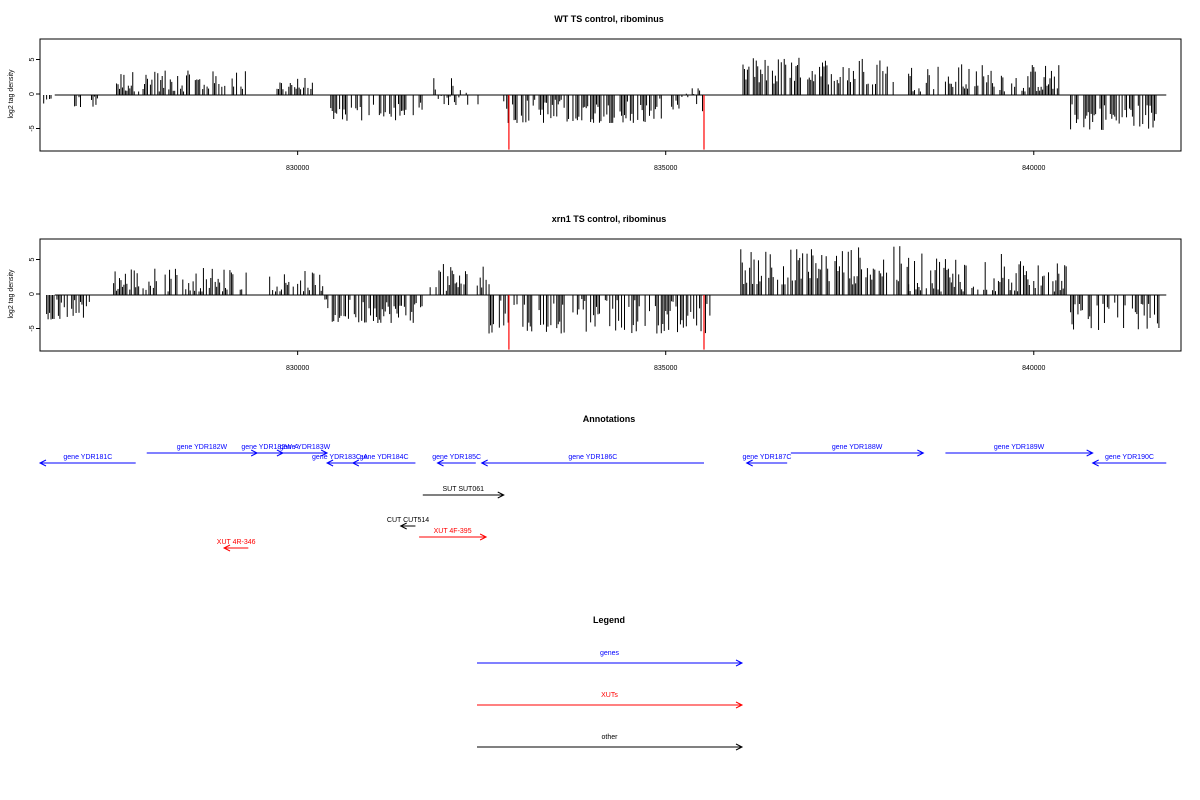 Image resolution: width=1200 pixels, height=800 pixels. What do you see at coordinates (464, 489) in the screenshot?
I see `feature-label: SUT SUT061` at bounding box center [464, 489].